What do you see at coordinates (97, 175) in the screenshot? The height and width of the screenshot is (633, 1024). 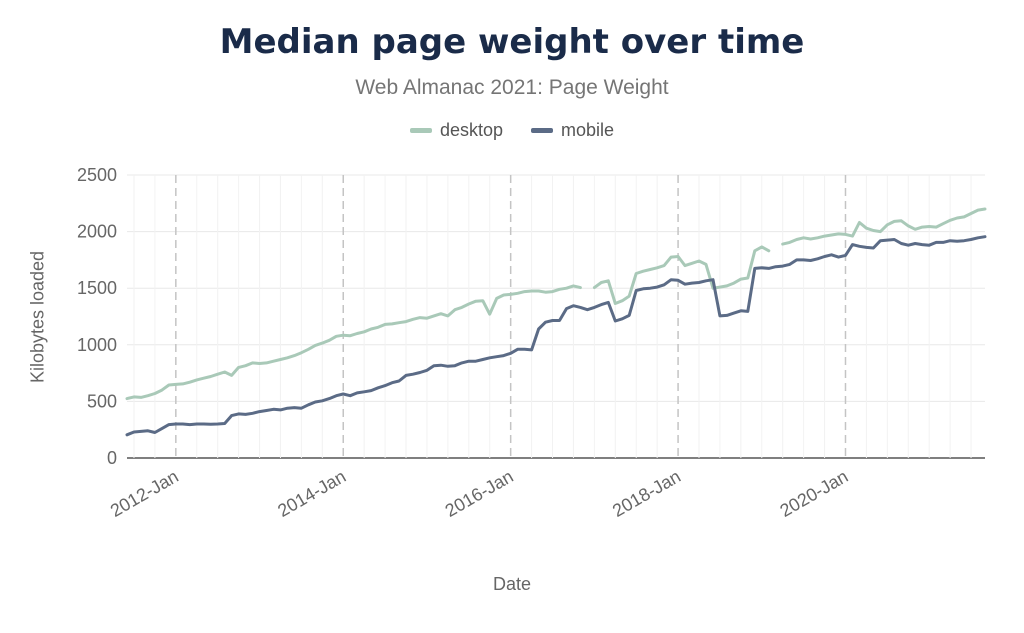 I see `y-tick-label: 2500` at bounding box center [97, 175].